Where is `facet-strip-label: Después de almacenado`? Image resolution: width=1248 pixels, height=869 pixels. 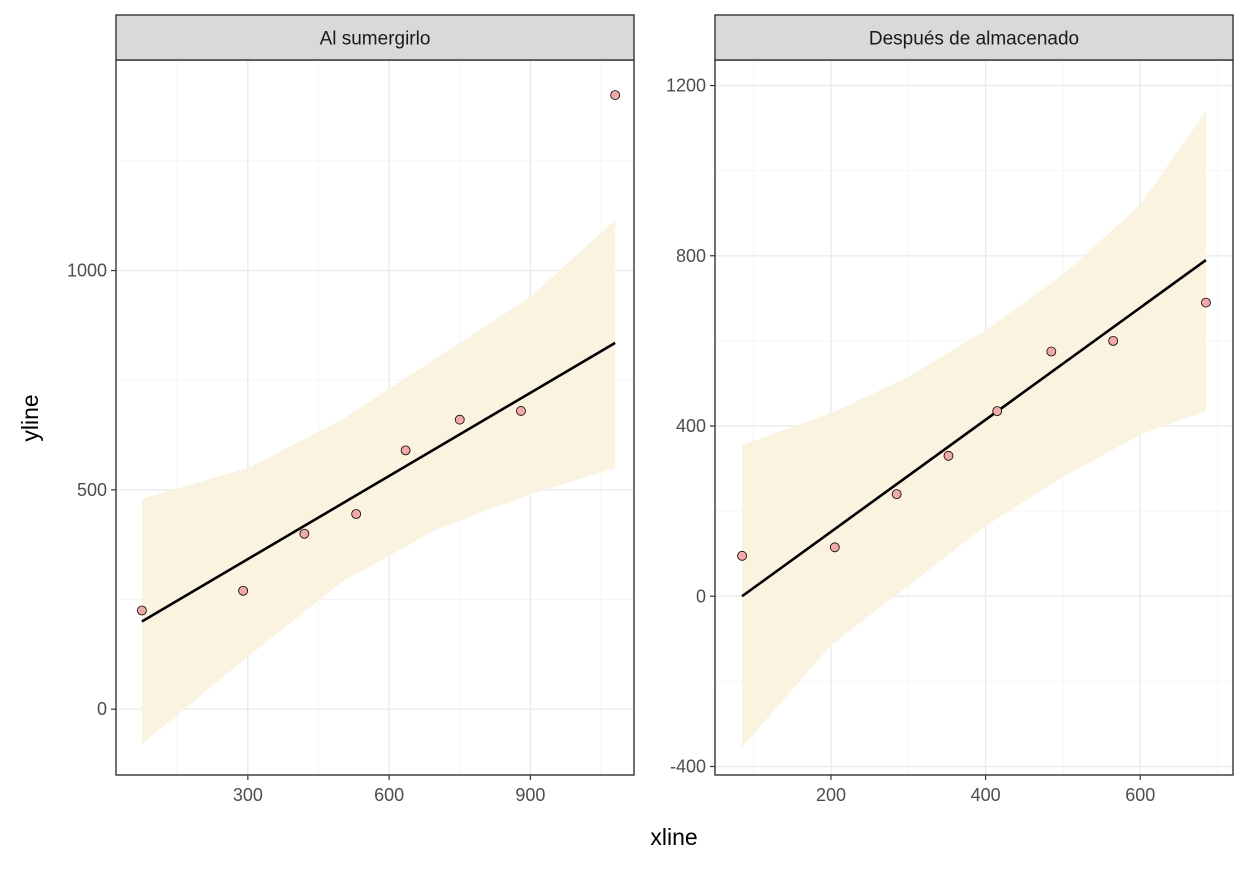
facet-strip-label: Después de almacenado is located at coordinates (974, 39).